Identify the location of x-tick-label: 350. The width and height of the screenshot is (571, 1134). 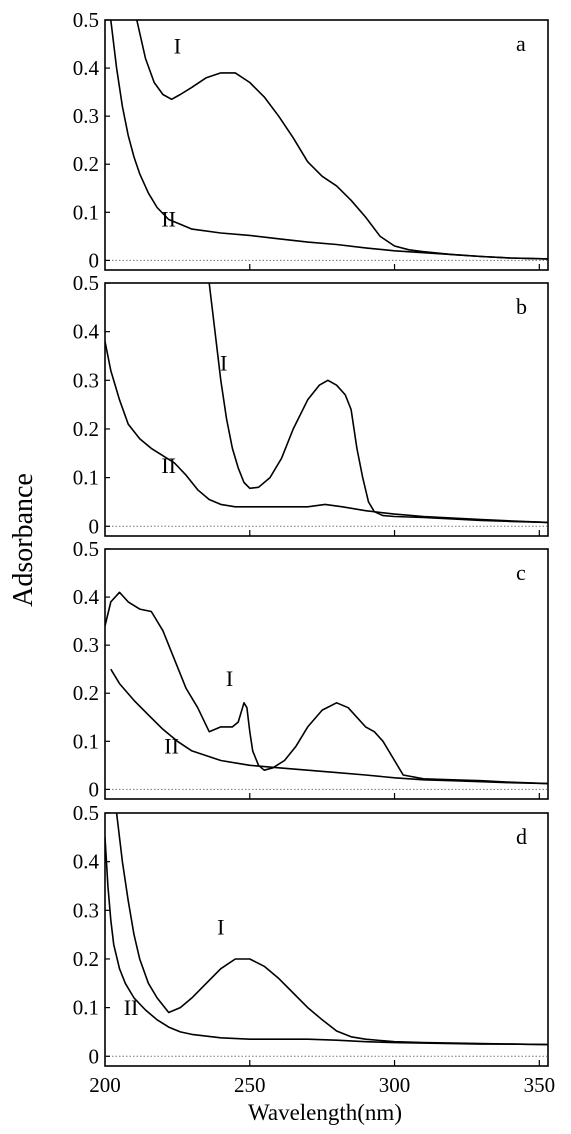
(540, 1085).